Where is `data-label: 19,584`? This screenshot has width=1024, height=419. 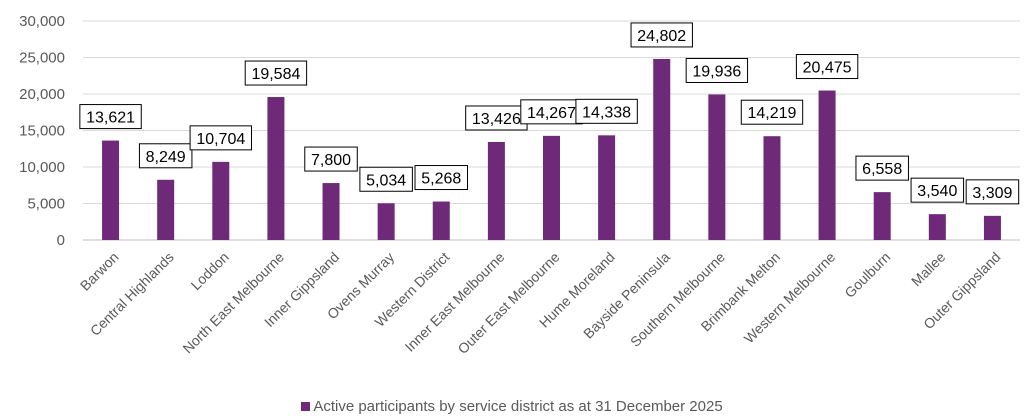
data-label: 19,584 is located at coordinates (276, 73).